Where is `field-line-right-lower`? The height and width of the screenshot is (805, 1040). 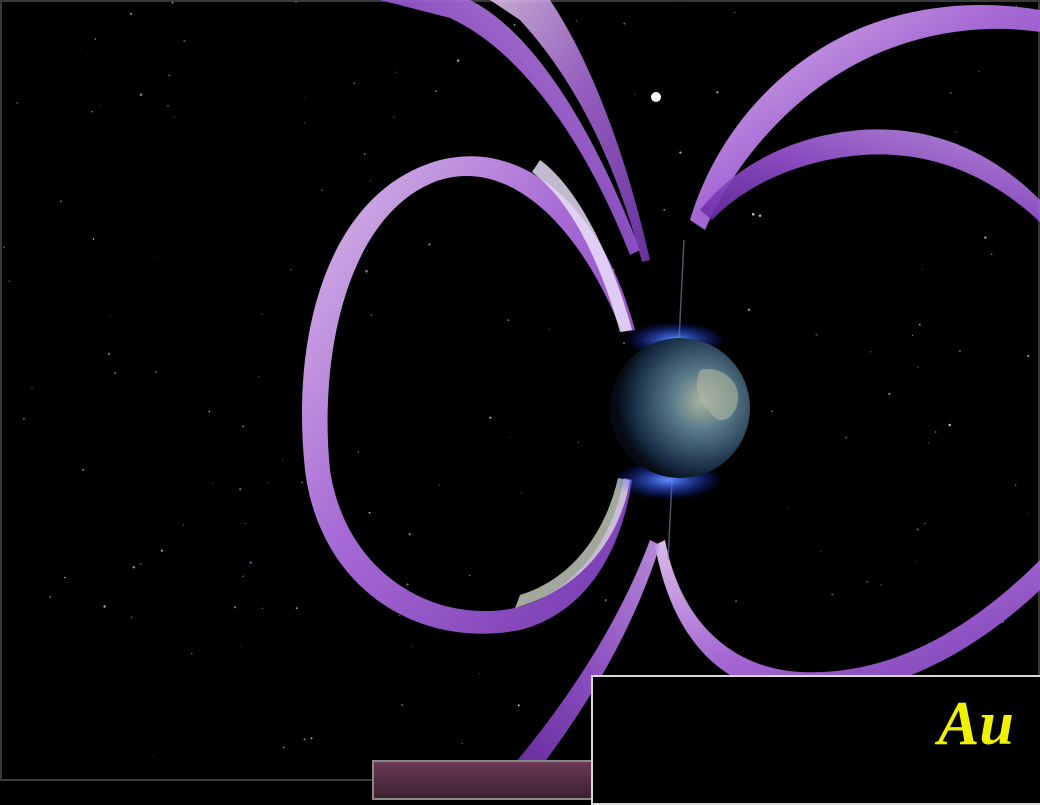 field-line-right-lower is located at coordinates (847, 618).